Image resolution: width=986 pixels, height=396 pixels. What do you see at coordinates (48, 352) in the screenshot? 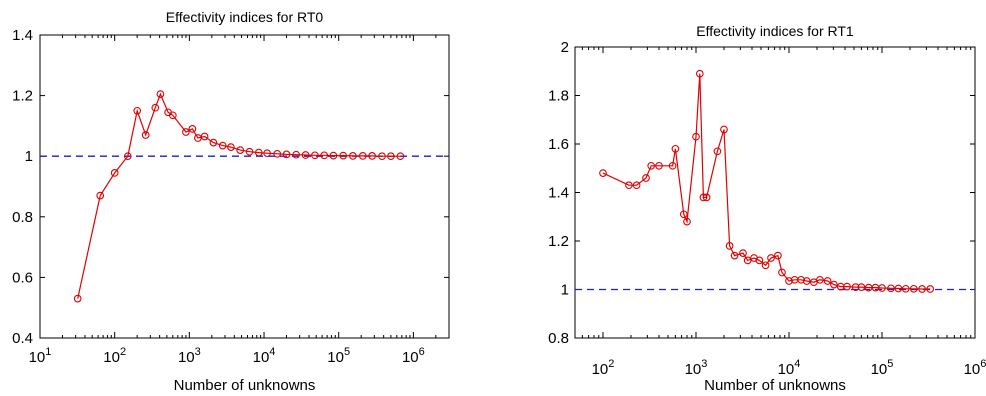
I see `x-tick-exponent: 1` at bounding box center [48, 352].